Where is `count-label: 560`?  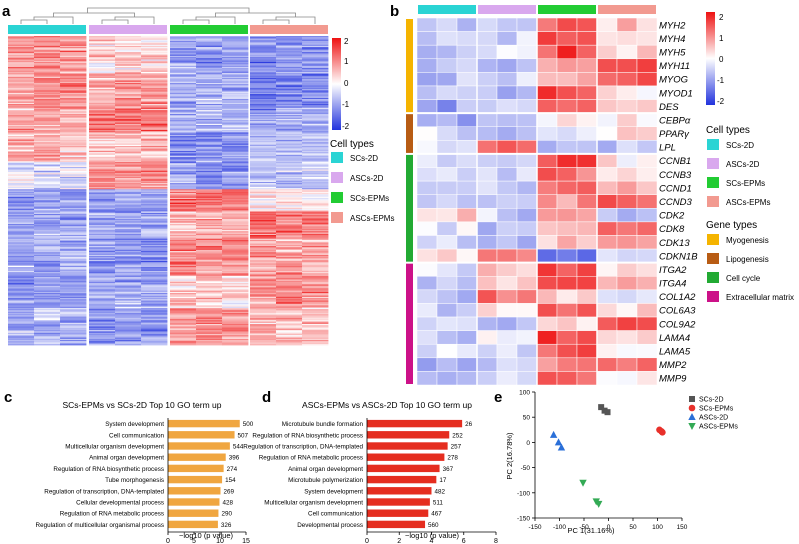
count-label: 560 is located at coordinates (433, 525).